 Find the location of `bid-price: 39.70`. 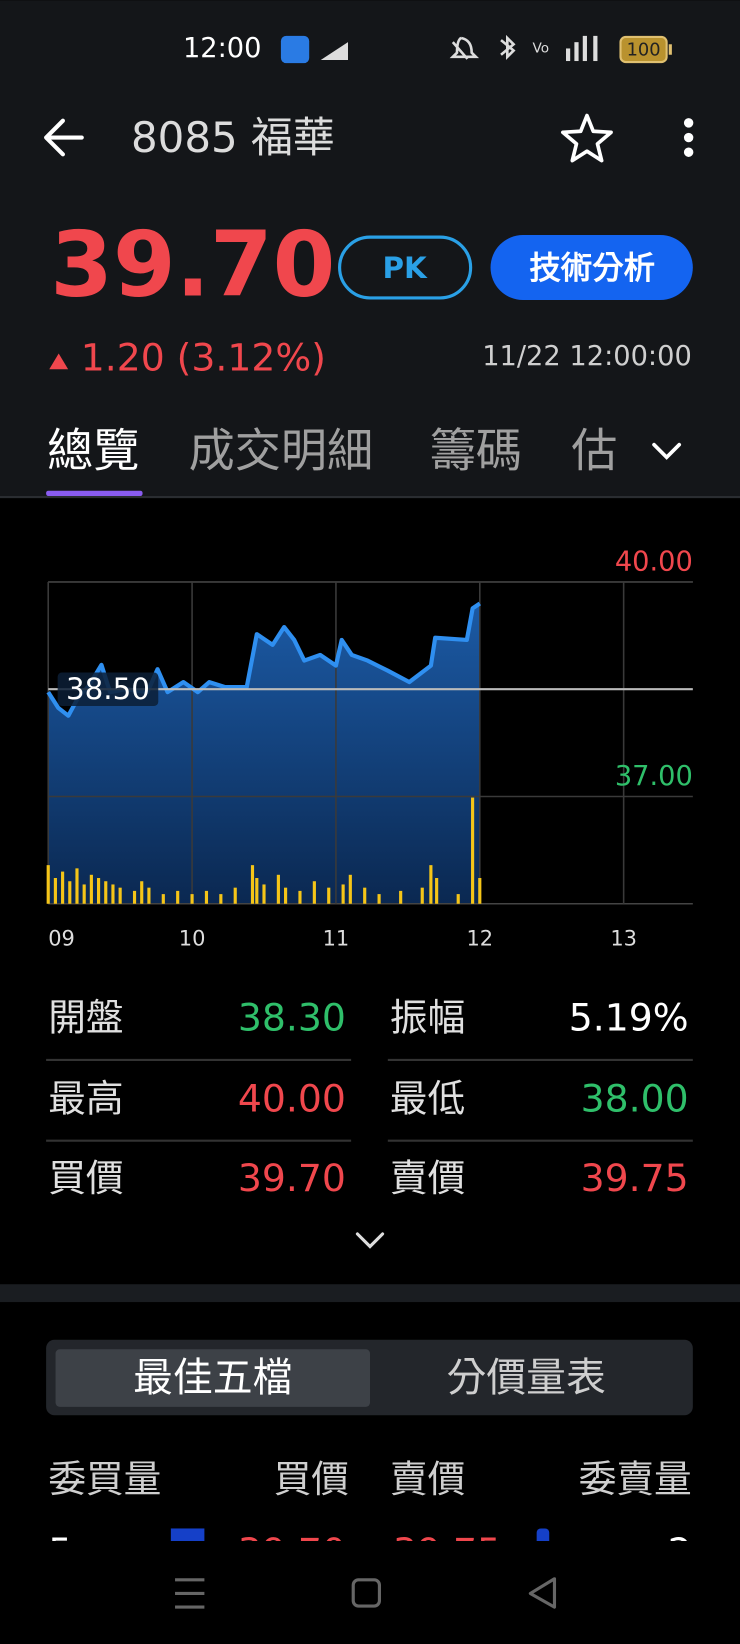

bid-price: 39.70 is located at coordinates (292, 1552).